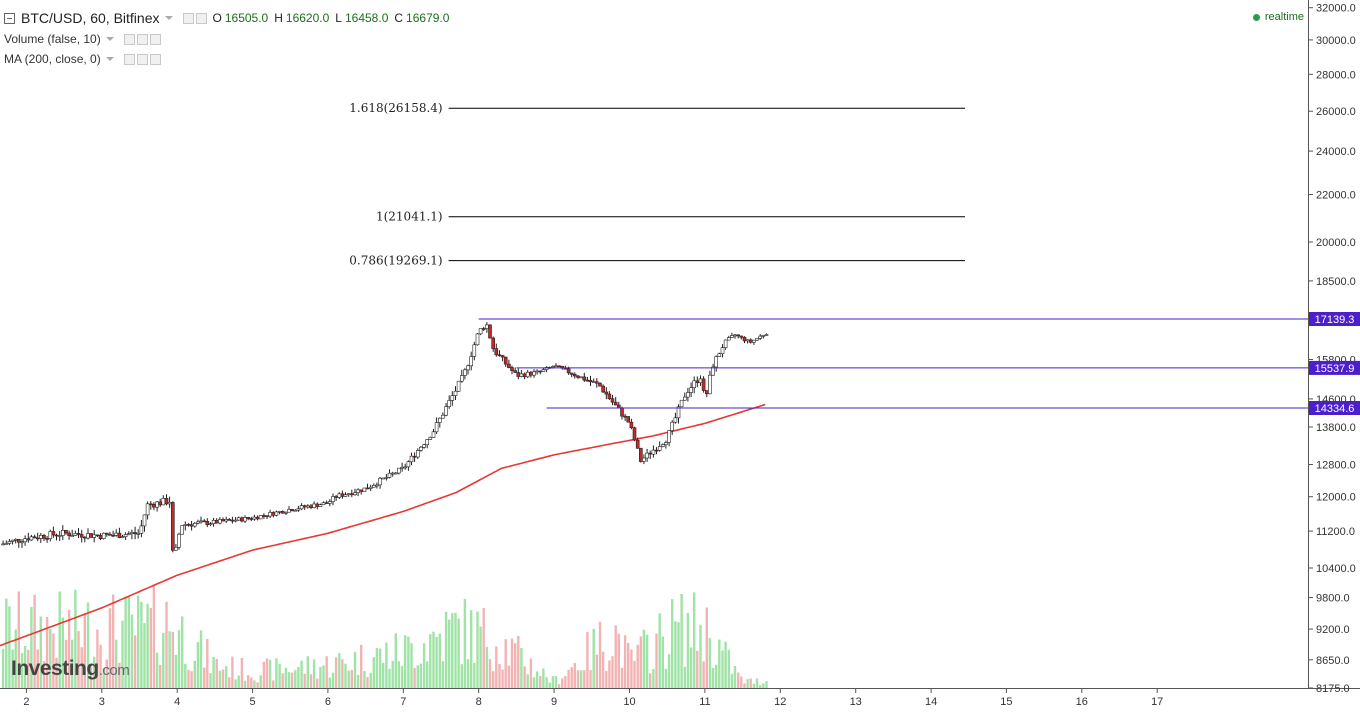 The width and height of the screenshot is (1360, 712). Describe the element at coordinates (1278, 17) in the screenshot. I see `realtime-indicator: realtime` at that location.